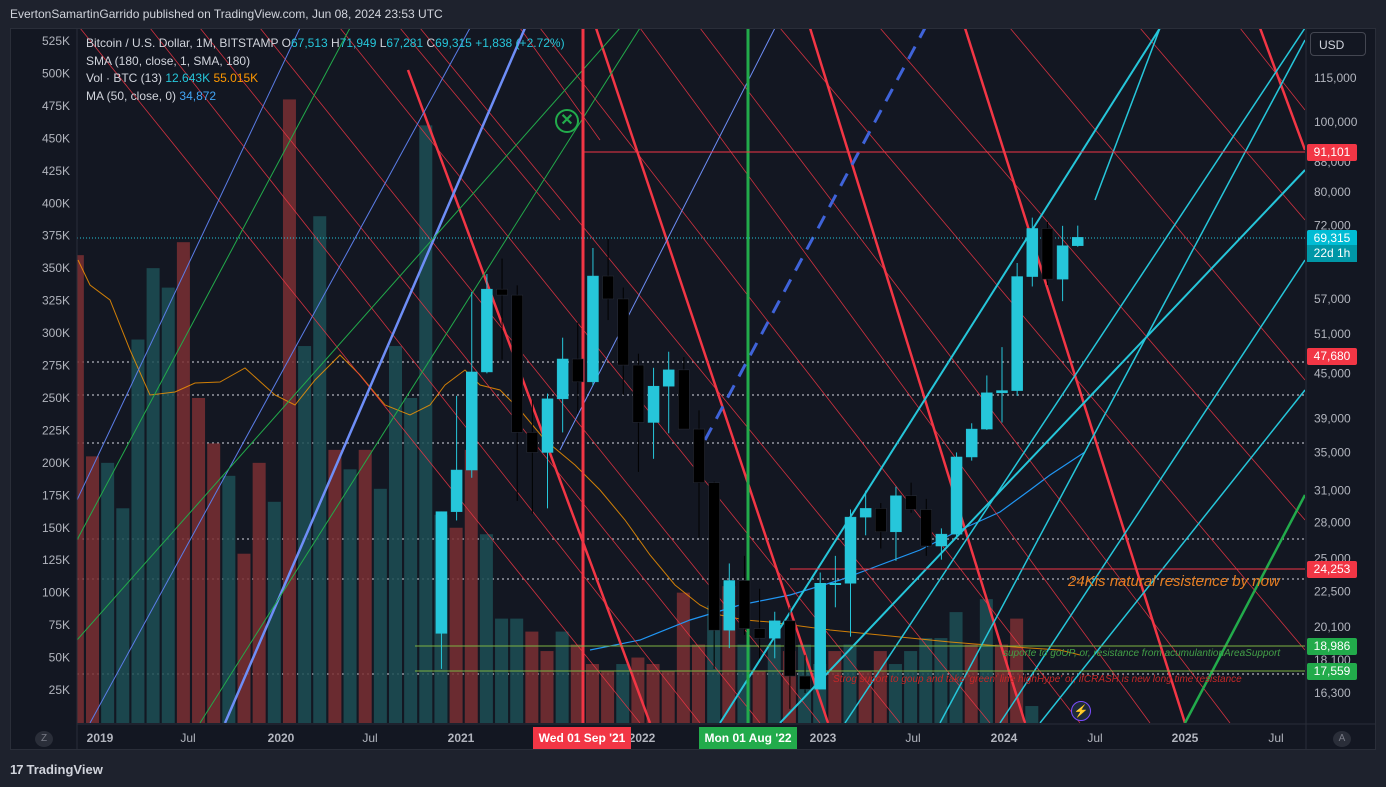 The width and height of the screenshot is (1386, 787). I want to click on right-axis-tick: 22,500, so click(1332, 592).